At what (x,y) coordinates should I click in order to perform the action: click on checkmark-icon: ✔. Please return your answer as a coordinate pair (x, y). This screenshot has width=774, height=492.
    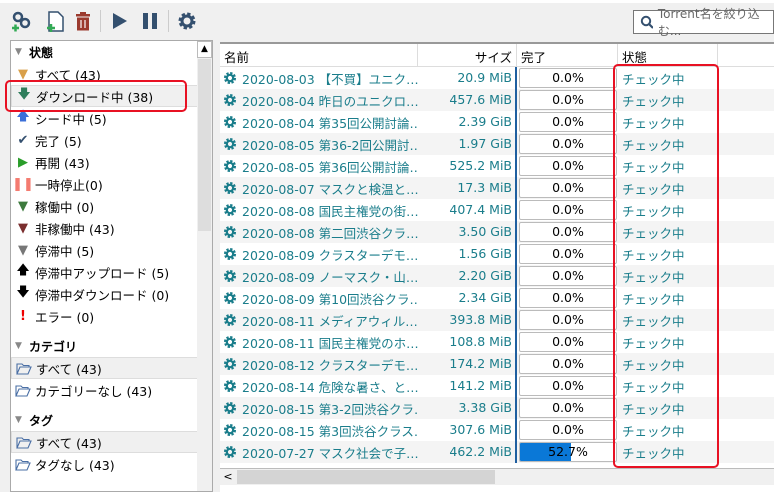
    Looking at the image, I should click on (23, 140).